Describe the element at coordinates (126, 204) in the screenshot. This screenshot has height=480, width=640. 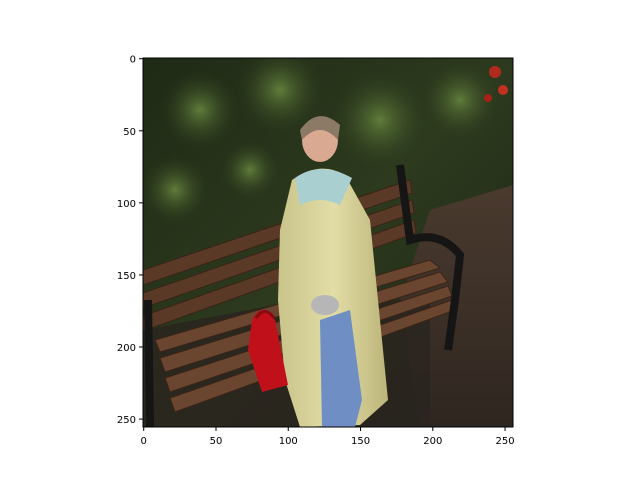
I see `y-tick-label: 100` at that location.